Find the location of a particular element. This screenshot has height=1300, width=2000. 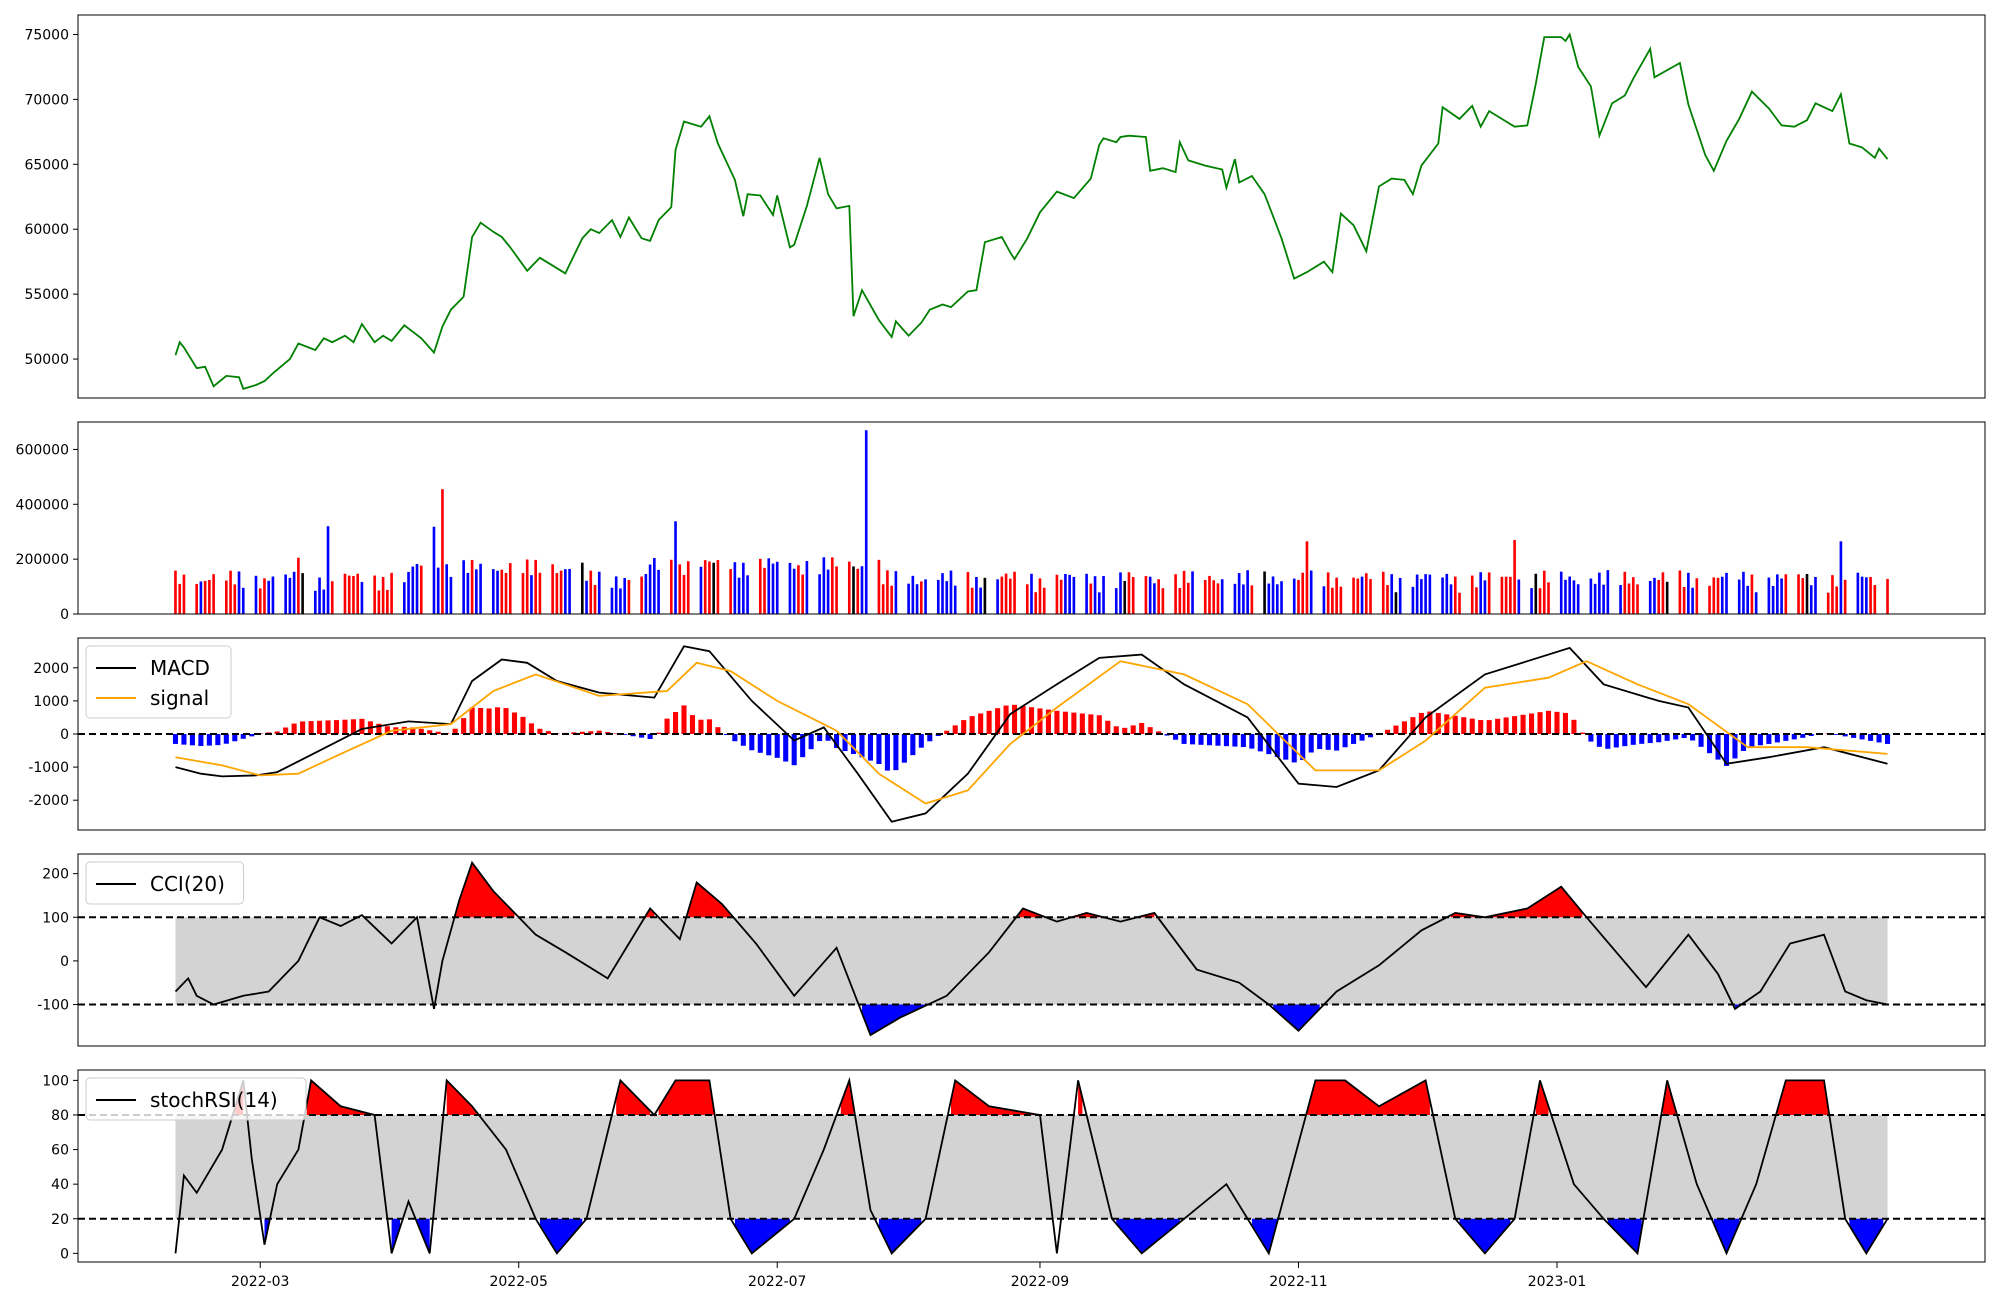

y-tick-label: 400000 is located at coordinates (42, 505).